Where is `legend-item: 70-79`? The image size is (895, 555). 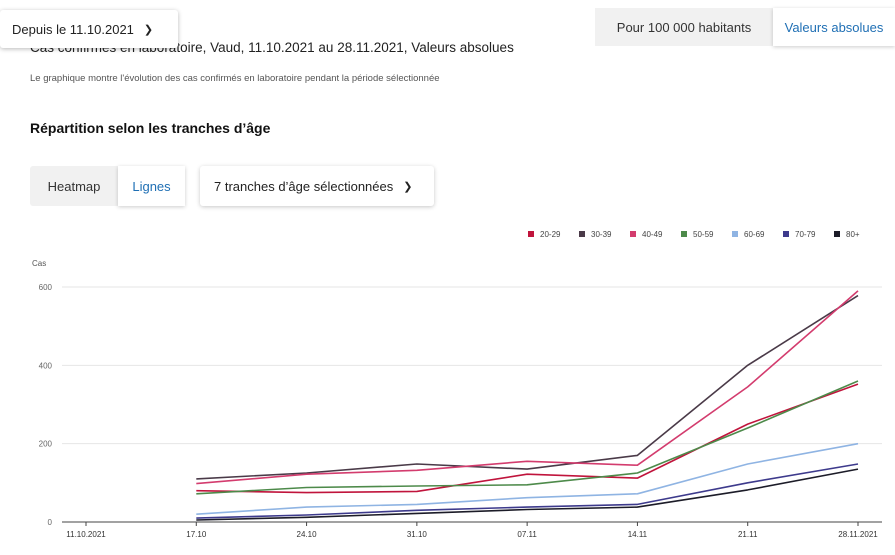 legend-item: 70-79 is located at coordinates (799, 234).